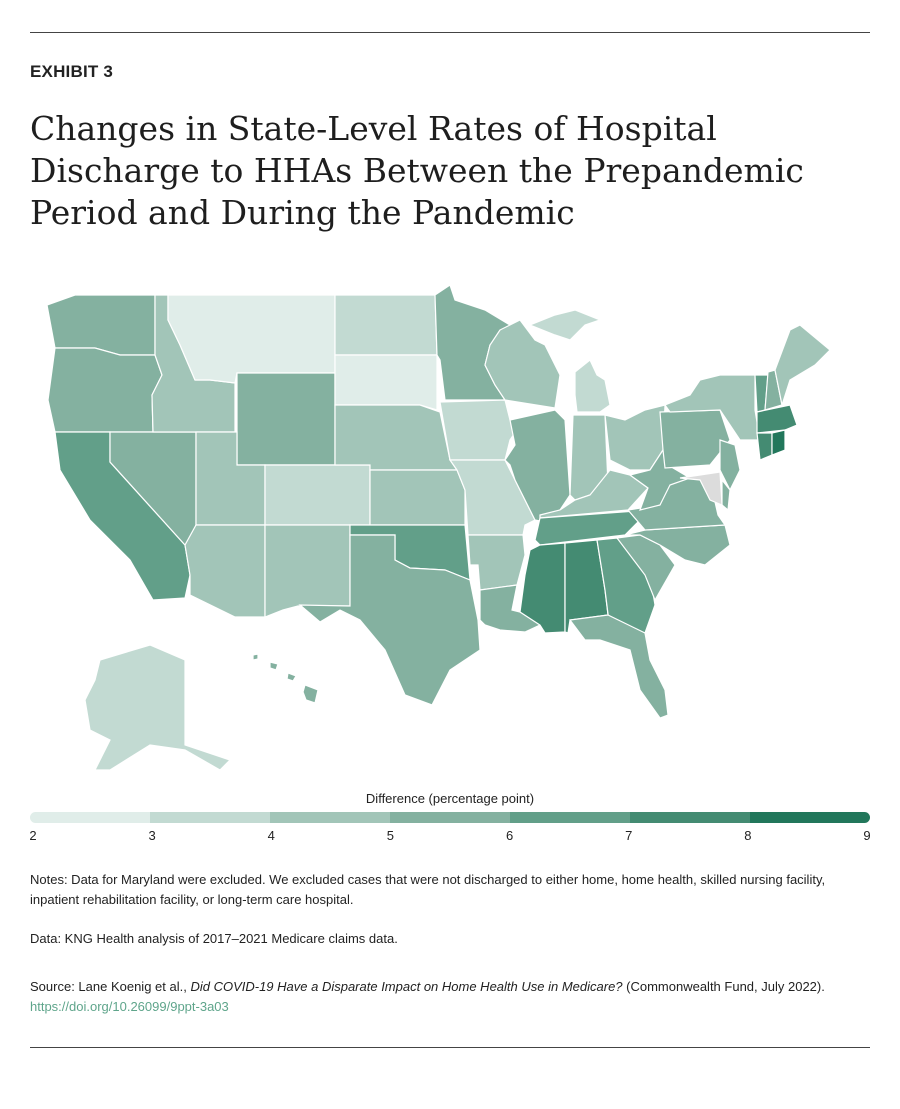 This screenshot has height=1109, width=900. I want to click on state-shape-OR, so click(105, 390).